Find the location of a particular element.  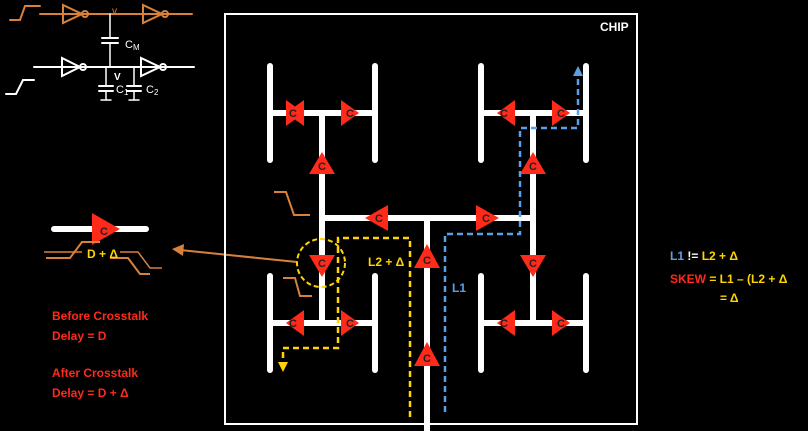

detail-pointer-arrow is located at coordinates (238, 256).